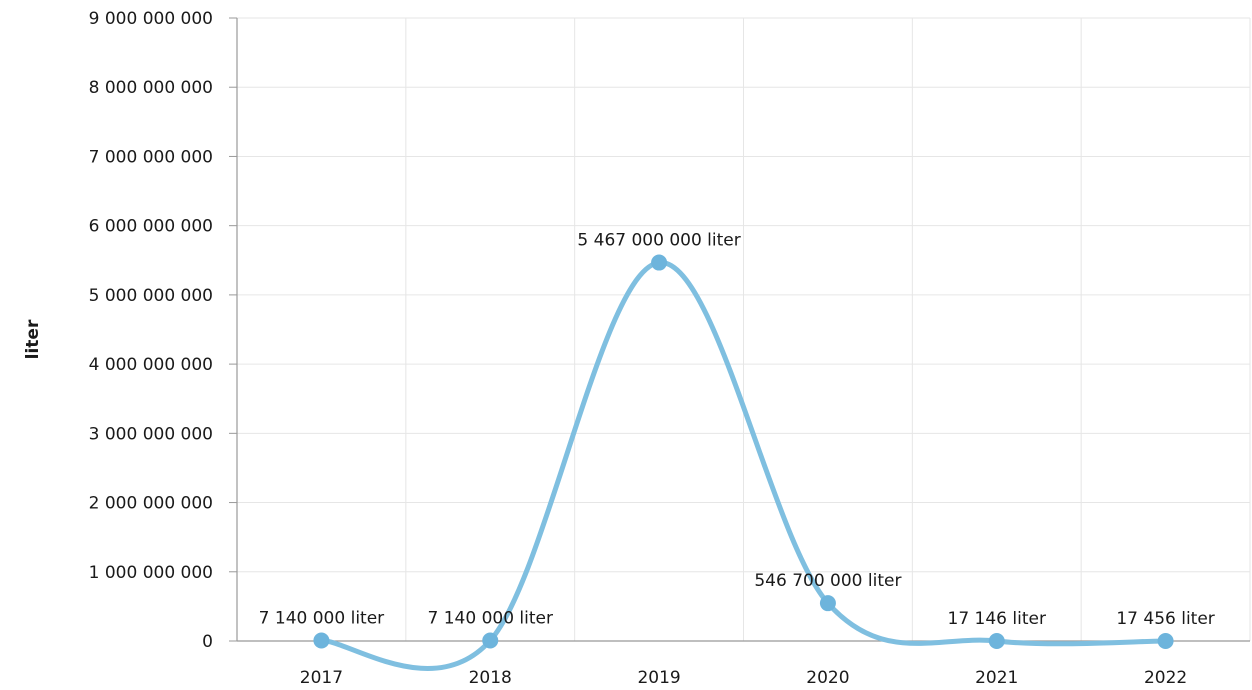  What do you see at coordinates (743, 678) in the screenshot?
I see `x-tick-labels: 2017 2018 2019 2020 2021 2022` at bounding box center [743, 678].